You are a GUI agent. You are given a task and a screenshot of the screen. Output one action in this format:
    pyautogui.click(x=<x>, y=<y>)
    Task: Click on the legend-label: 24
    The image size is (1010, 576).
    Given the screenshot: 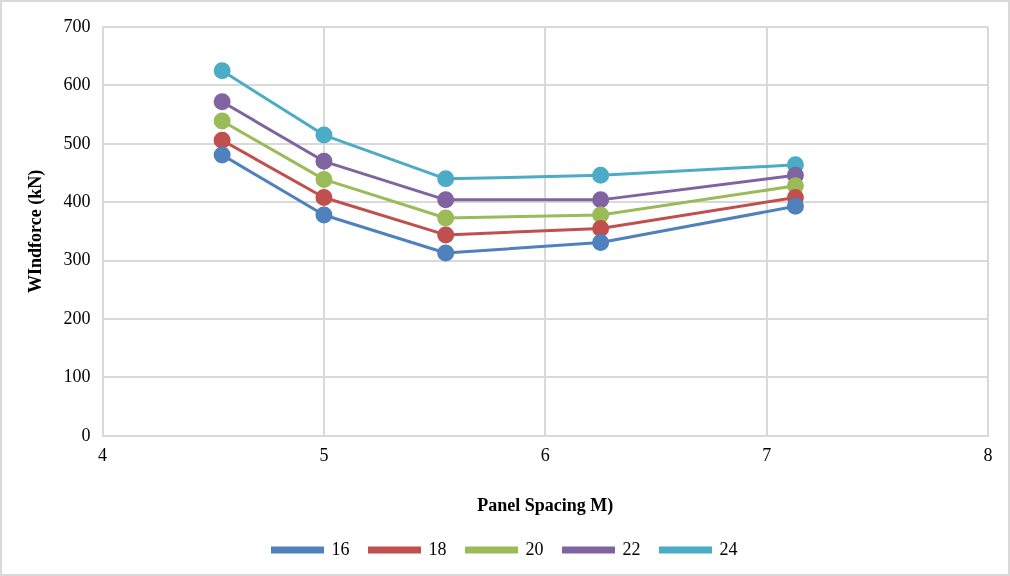 What is the action you would take?
    pyautogui.click(x=728, y=548)
    